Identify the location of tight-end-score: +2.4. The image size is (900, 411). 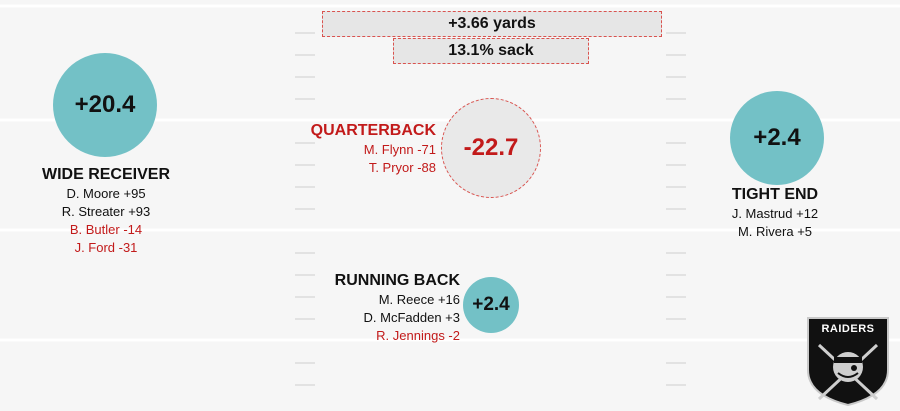
(777, 137).